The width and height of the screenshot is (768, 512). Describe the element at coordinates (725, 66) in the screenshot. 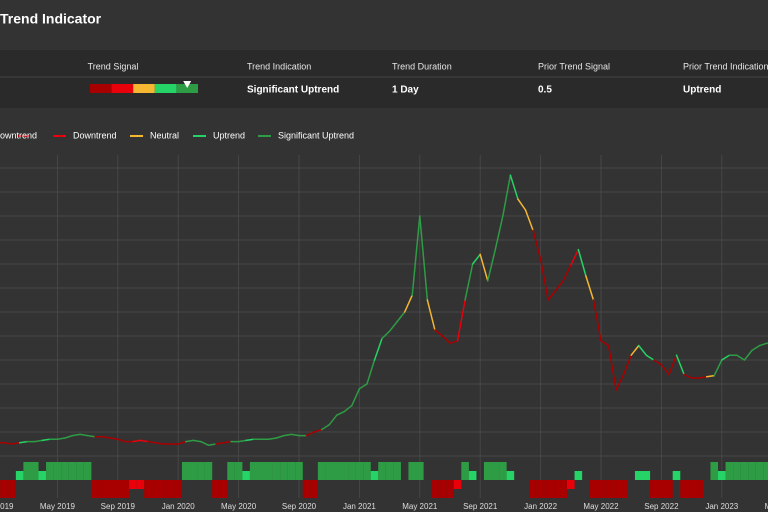

I see `column-header: Prior Trend Indication` at that location.